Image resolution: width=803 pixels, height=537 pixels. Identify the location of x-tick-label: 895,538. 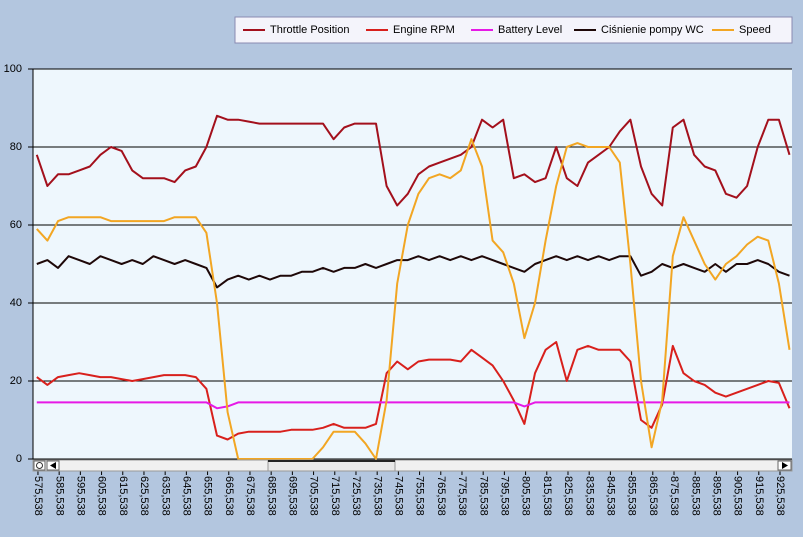
(716, 496).